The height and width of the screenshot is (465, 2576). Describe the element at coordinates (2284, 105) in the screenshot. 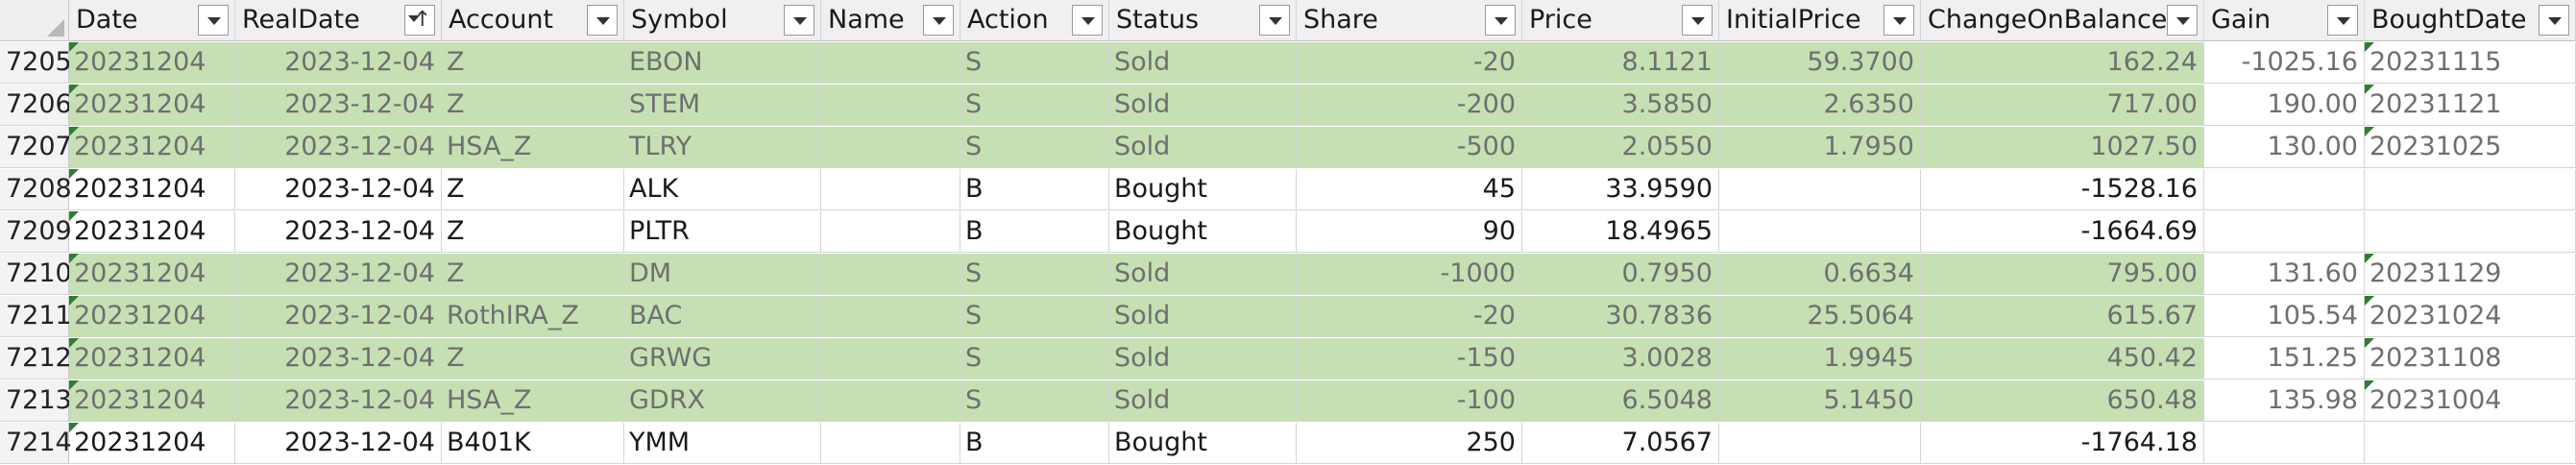

I see `cell-gain: 190.00` at that location.